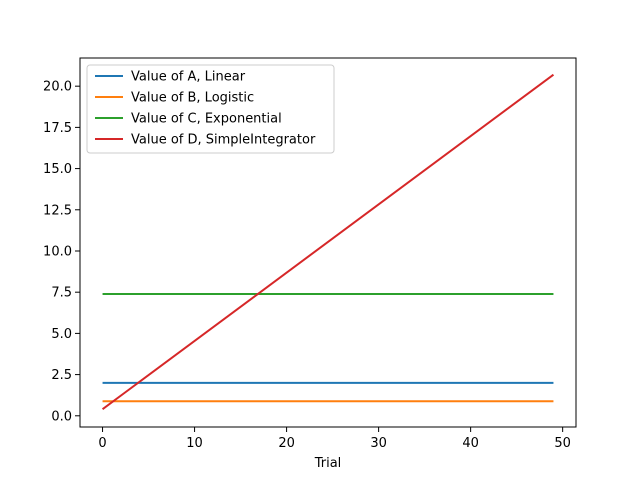 This screenshot has height=480, width=640. I want to click on y-axis-ticks: 0.0 2.5 5.0 7.5 10.0 12.5 15.0 17.5 20.0, so click(61, 252).